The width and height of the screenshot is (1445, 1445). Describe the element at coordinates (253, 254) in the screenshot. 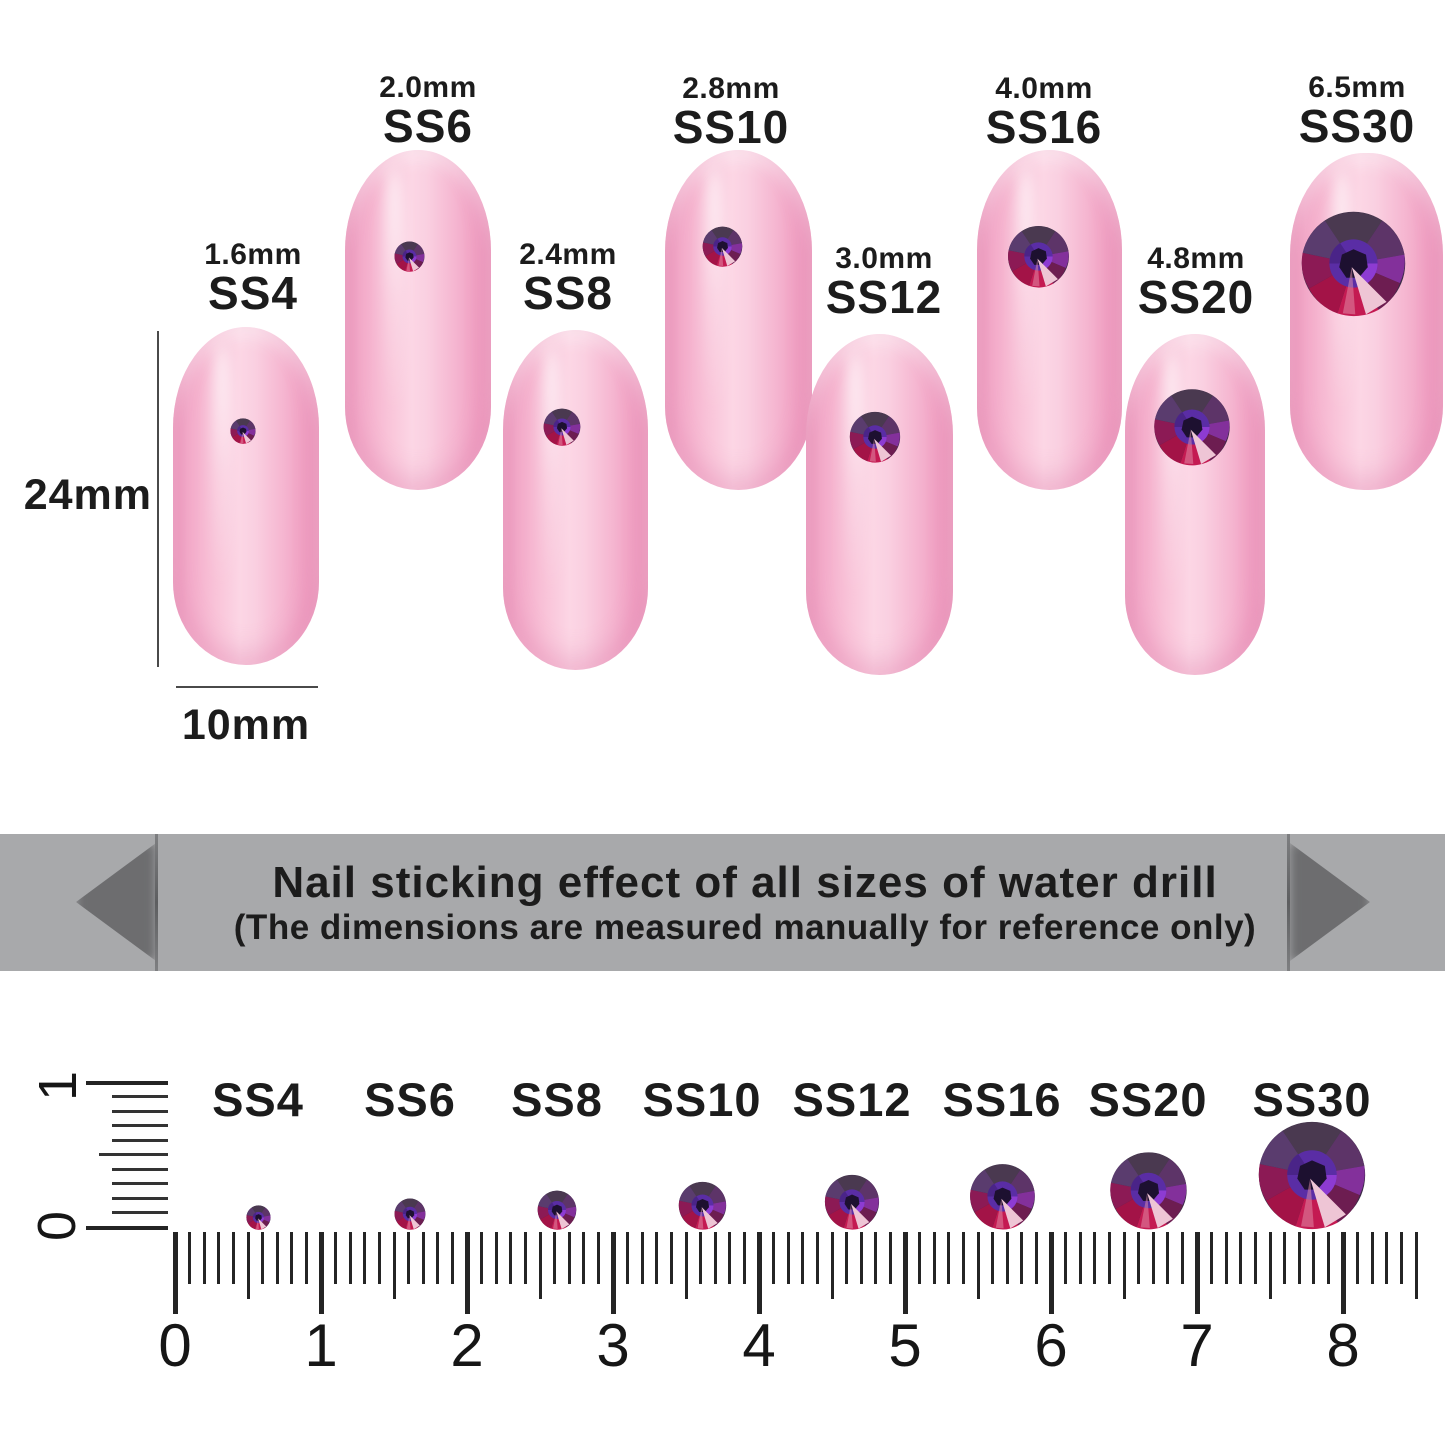

I see `diameter-mm-label: 1.6mm` at that location.